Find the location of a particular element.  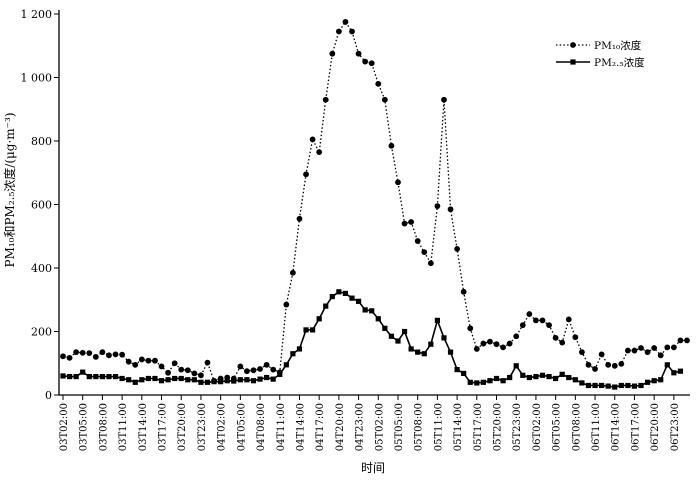

y-tick-label: 1 000 is located at coordinates (37, 78).